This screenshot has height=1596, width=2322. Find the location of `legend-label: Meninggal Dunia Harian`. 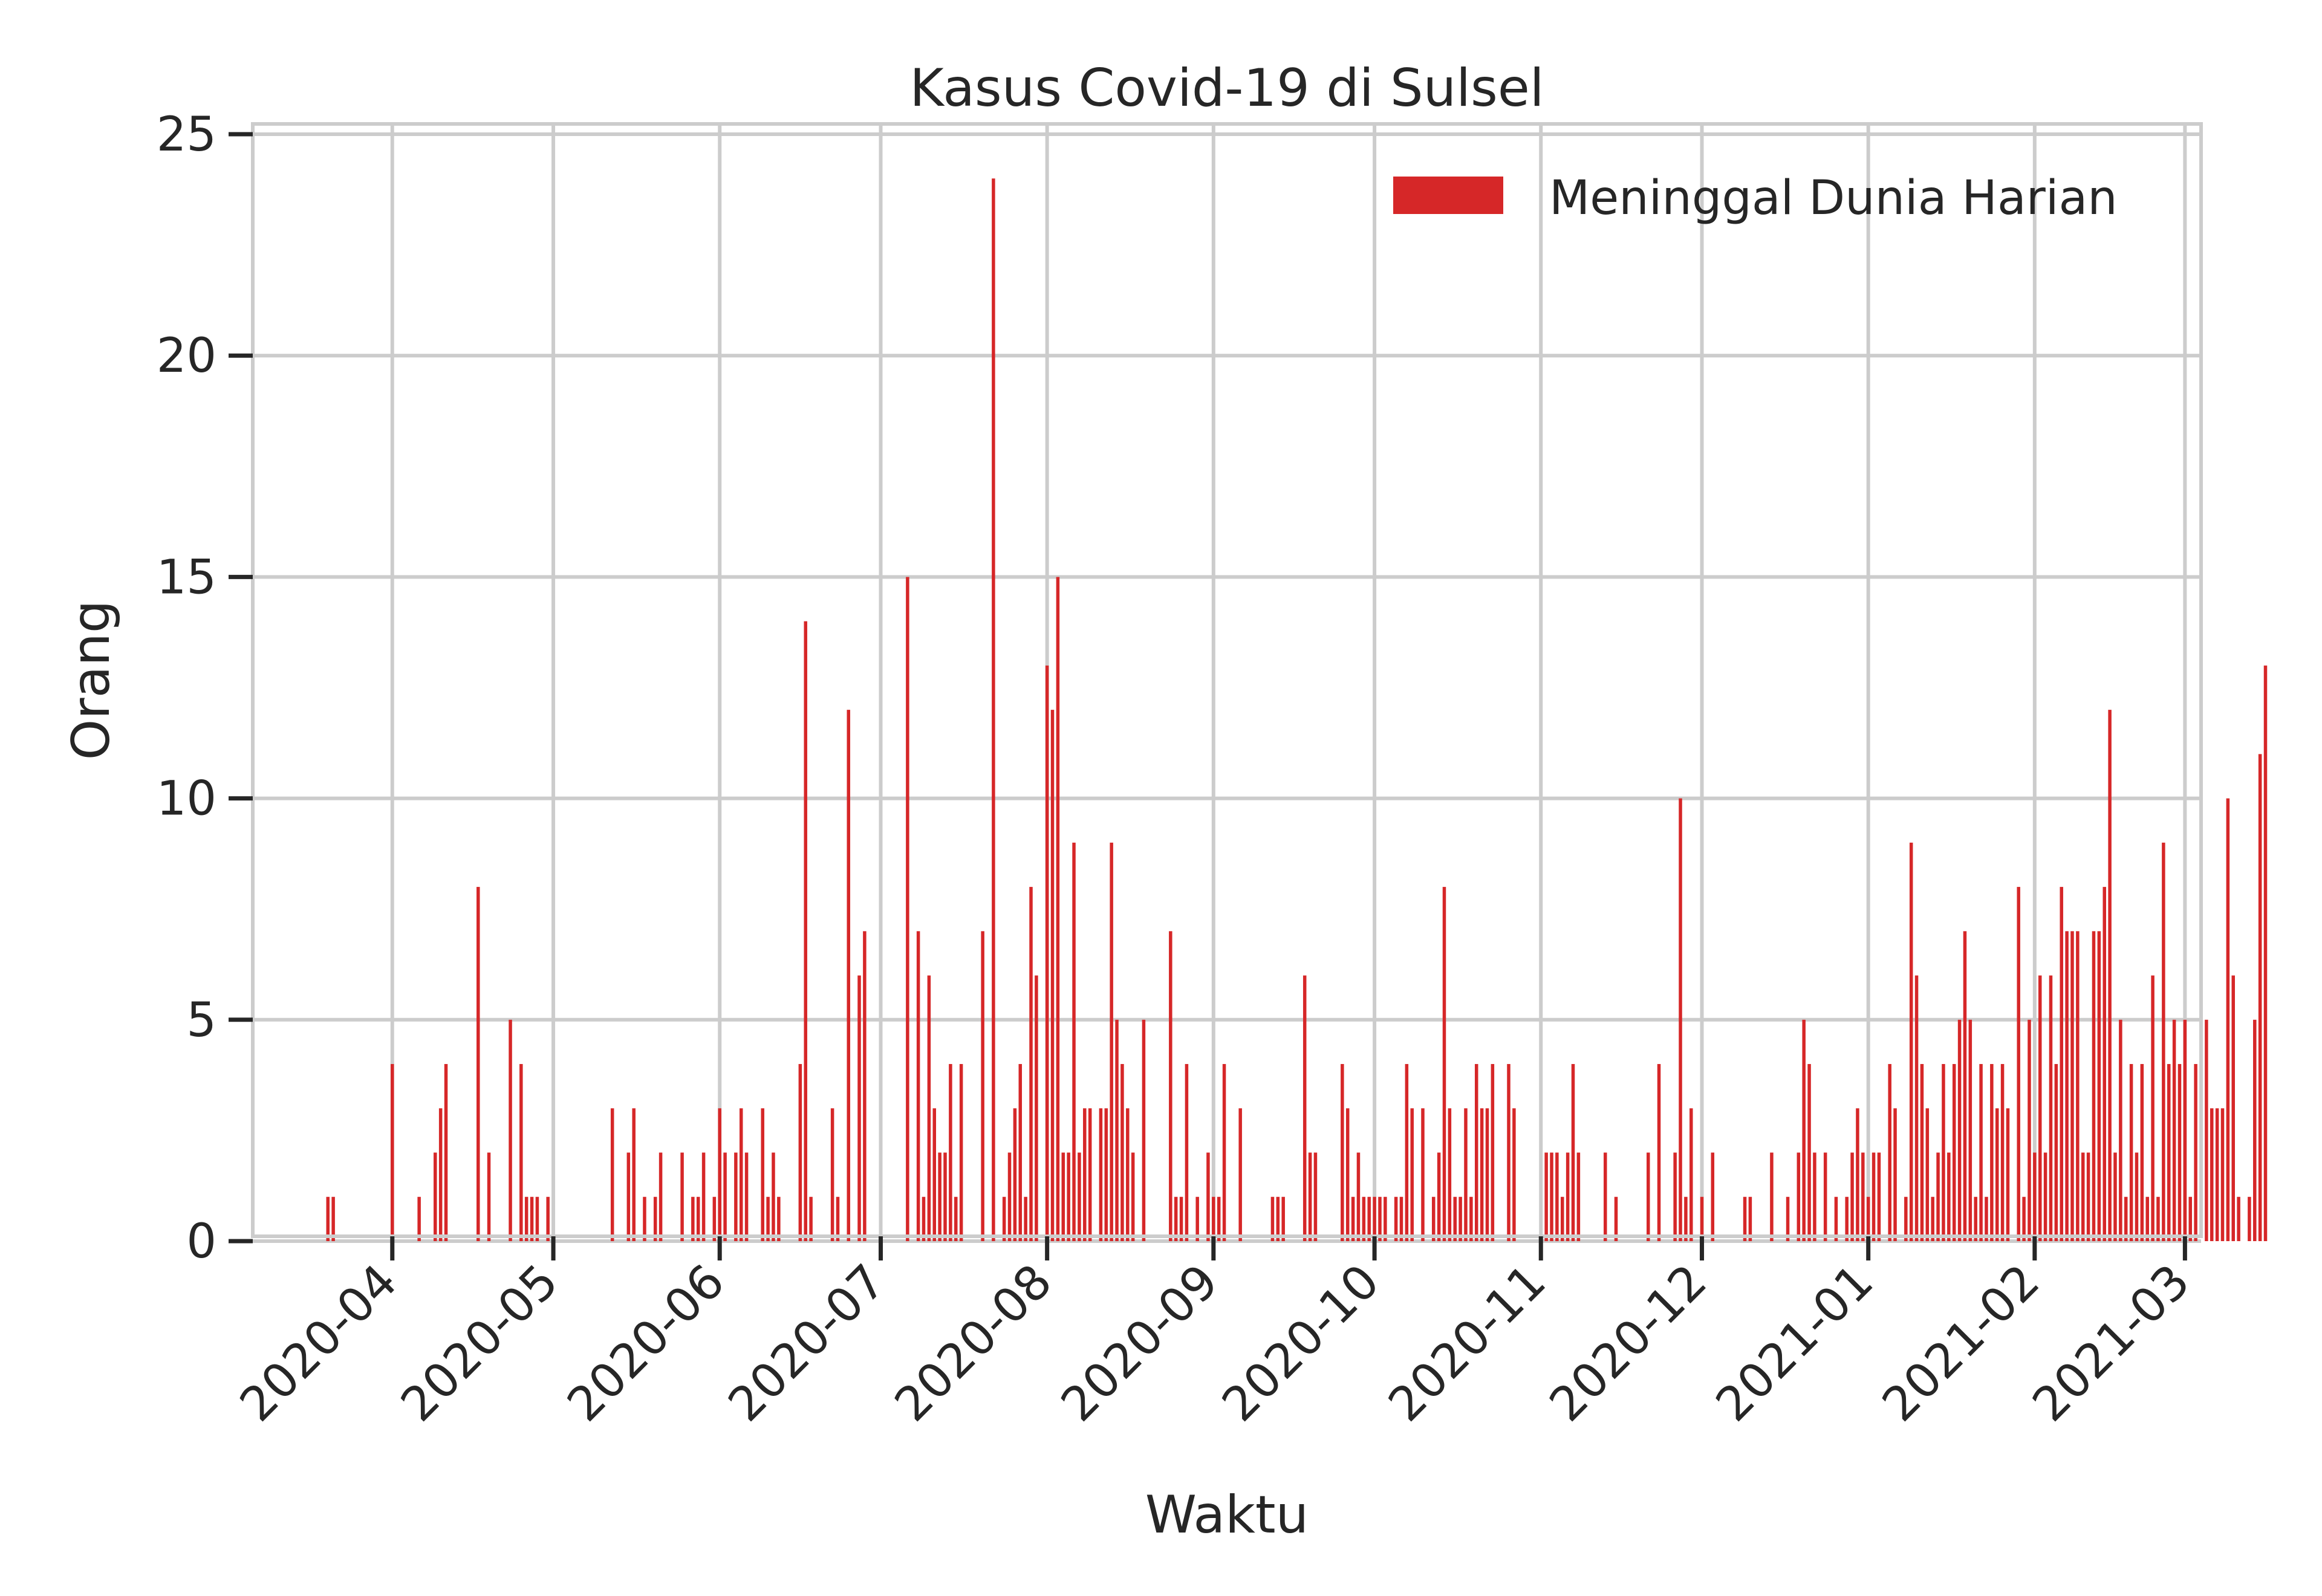

legend-label: Meninggal Dunia Harian is located at coordinates (1834, 198).